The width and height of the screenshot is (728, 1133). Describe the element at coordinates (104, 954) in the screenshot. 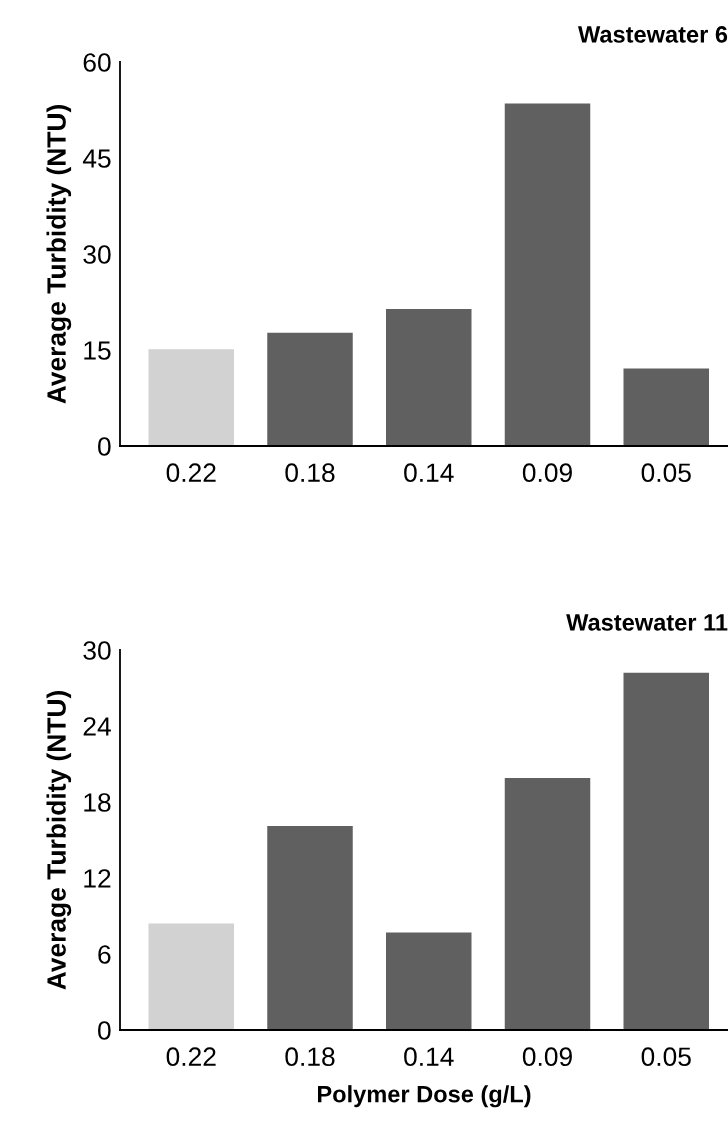

I see `y-tick-label: 6` at that location.